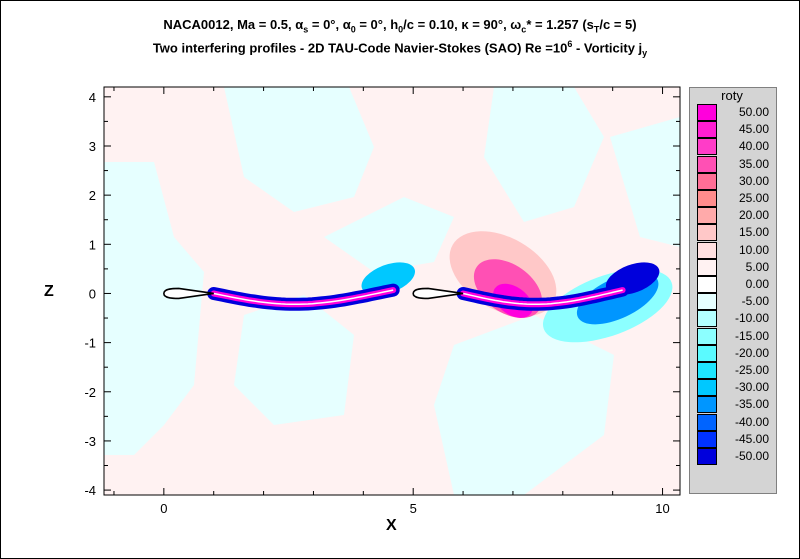 Image resolution: width=800 pixels, height=559 pixels. Describe the element at coordinates (90, 441) in the screenshot. I see `y-tick-label: -3` at that location.